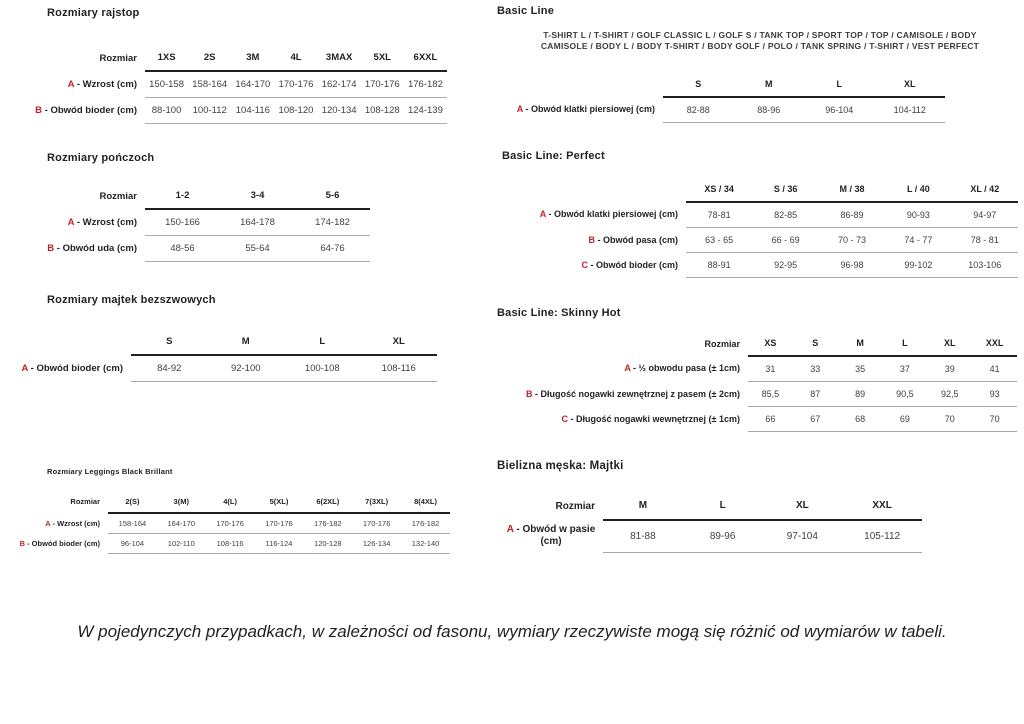 The image size is (1024, 724). Describe the element at coordinates (332, 198) in the screenshot. I see `column-header: 5-6` at that location.